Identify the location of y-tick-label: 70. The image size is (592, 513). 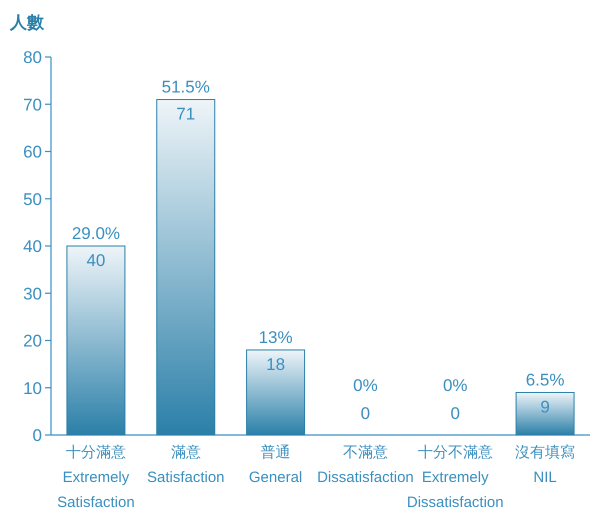
(32, 104).